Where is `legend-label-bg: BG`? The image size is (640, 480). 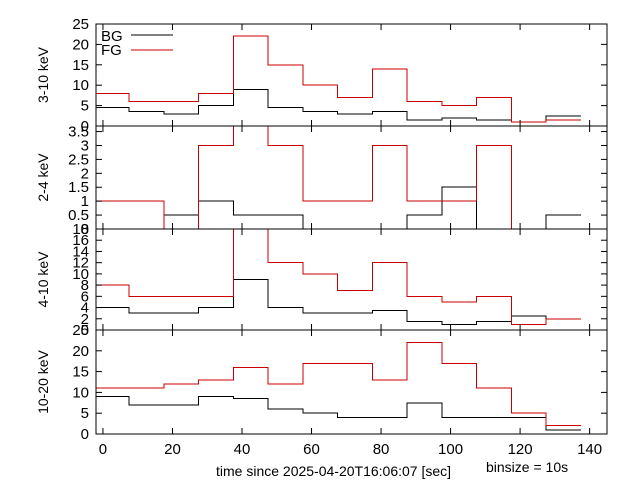 legend-label-bg: BG is located at coordinates (112, 36).